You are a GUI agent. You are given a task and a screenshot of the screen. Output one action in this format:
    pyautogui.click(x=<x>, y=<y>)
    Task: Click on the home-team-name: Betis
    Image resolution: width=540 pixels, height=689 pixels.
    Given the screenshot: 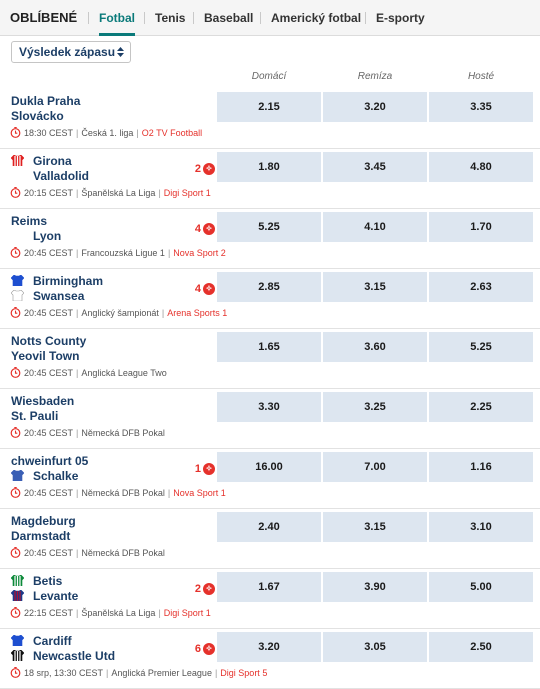 What is the action you would take?
    pyautogui.click(x=48, y=581)
    